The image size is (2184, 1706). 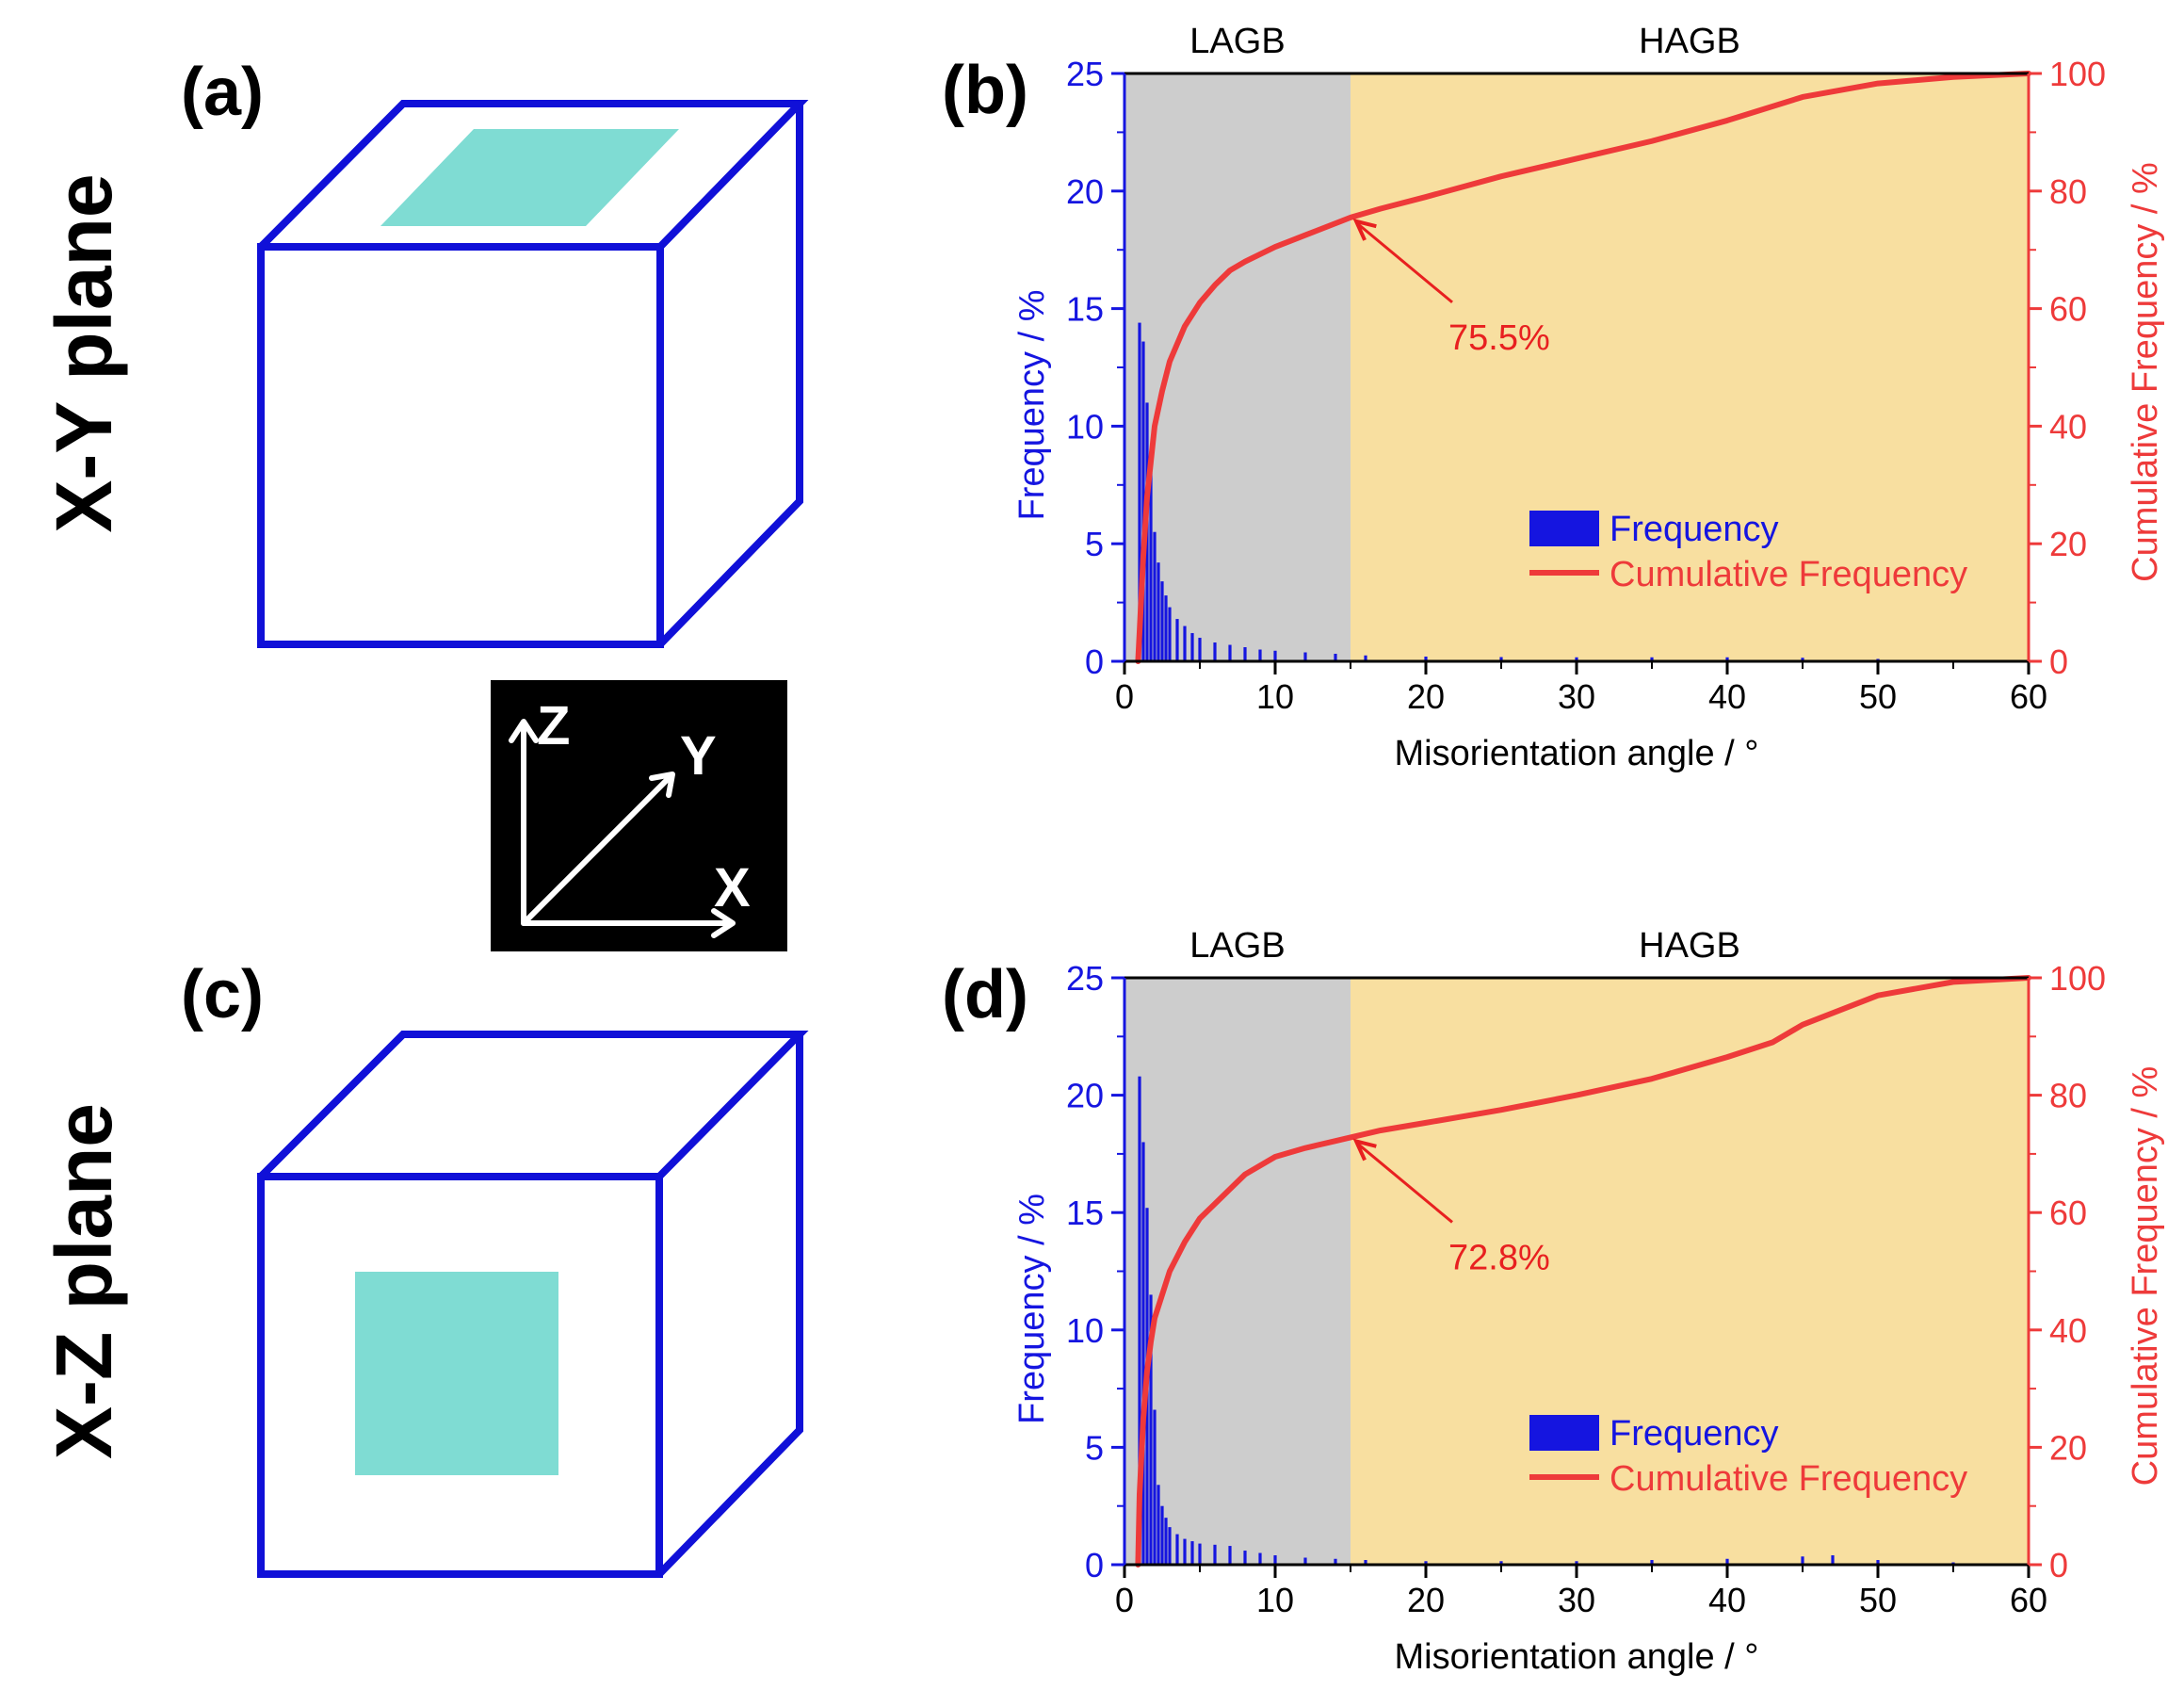 What do you see at coordinates (1237, 41) in the screenshot?
I see `lagb-label: LAGB` at bounding box center [1237, 41].